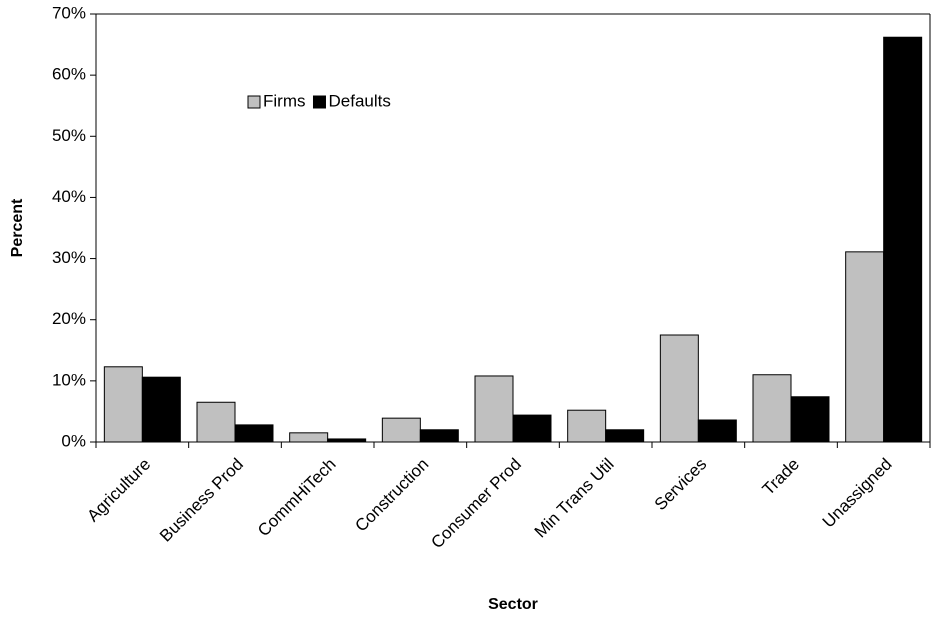 The height and width of the screenshot is (619, 931). Describe the element at coordinates (284, 100) in the screenshot. I see `legend-label: Firms` at that location.